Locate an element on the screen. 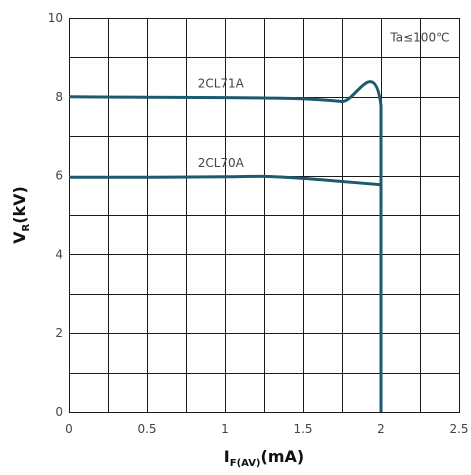 This screenshot has height=475, width=471. series-line-2cl70a is located at coordinates (225, 180).